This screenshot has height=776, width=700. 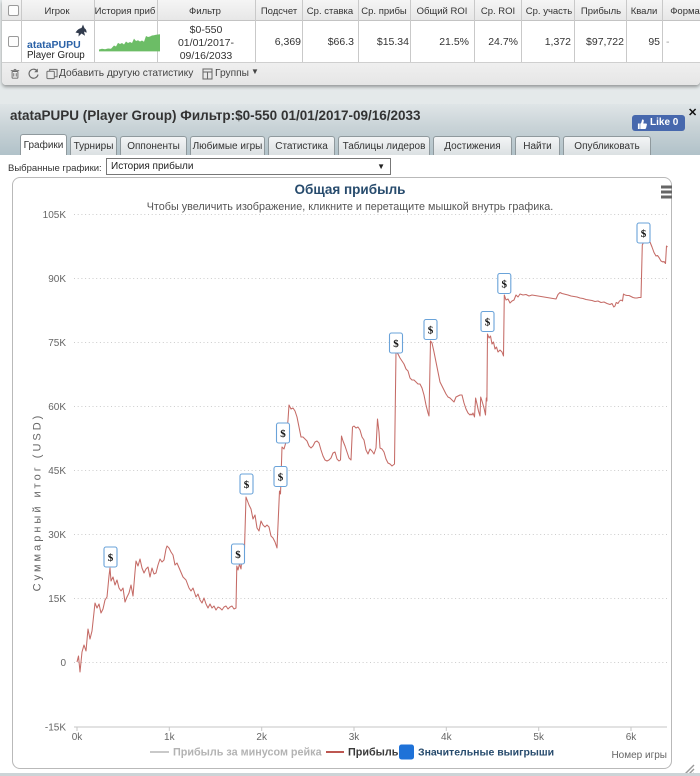 What do you see at coordinates (355, 737) in the screenshot?
I see `svg-text: 3k` at bounding box center [355, 737].